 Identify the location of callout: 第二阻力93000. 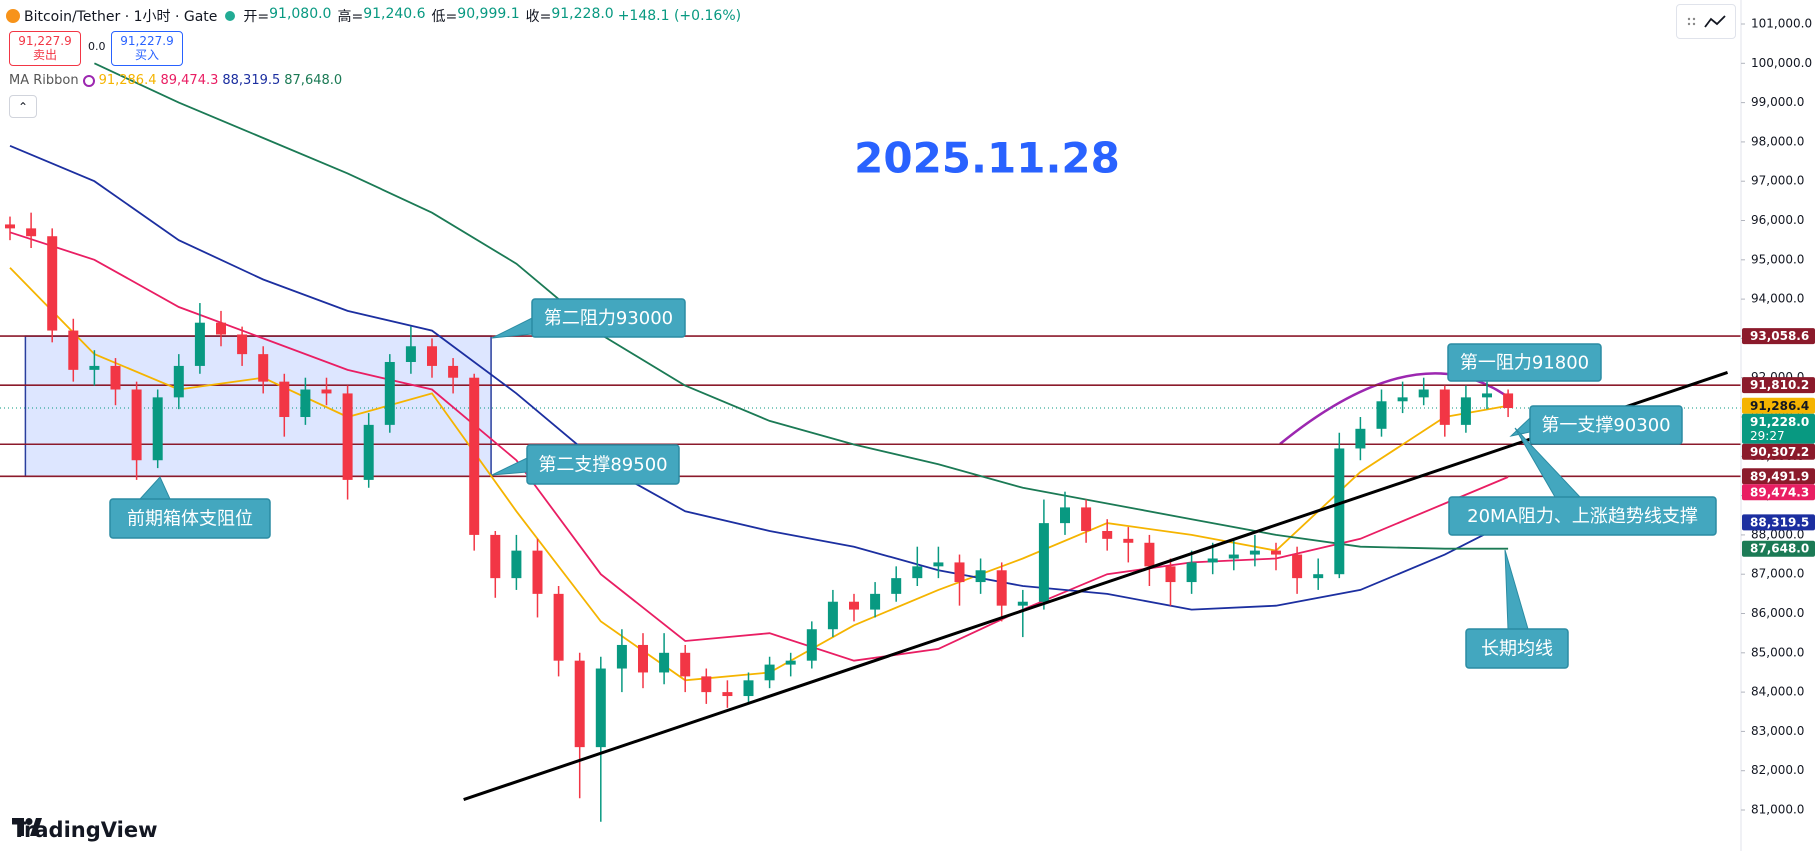
(588, 318).